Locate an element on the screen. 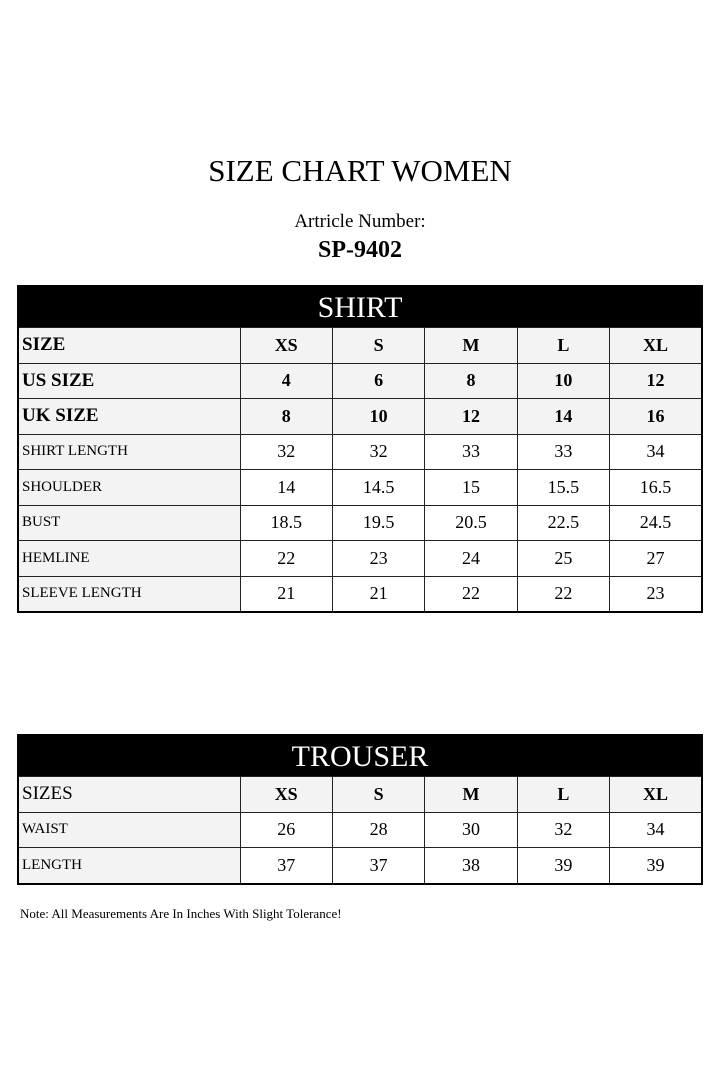 This screenshot has width=720, height=1080. table-row: BUST 18.5 19.5 20.5 22.5 24.5 is located at coordinates (360, 522).